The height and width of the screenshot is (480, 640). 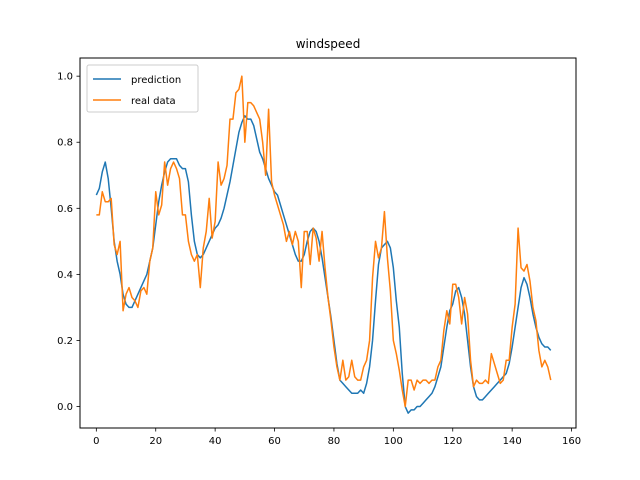 I want to click on x-tick-label: 140, so click(x=512, y=441).